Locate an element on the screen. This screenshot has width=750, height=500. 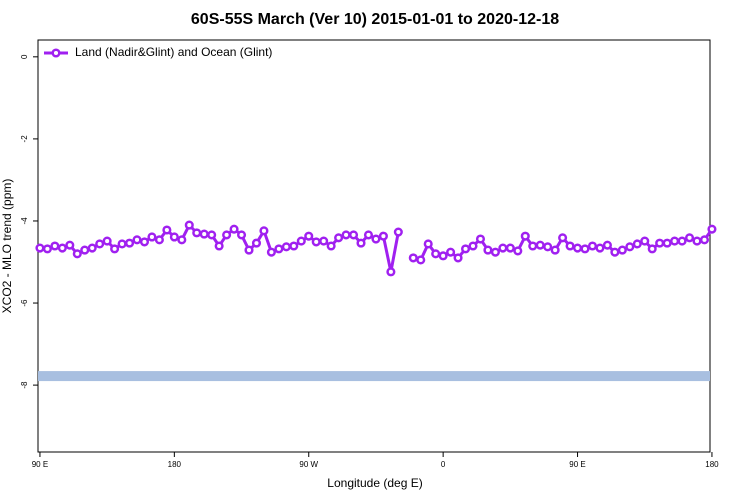
y-tick-label: 0 is located at coordinates (24, 56).